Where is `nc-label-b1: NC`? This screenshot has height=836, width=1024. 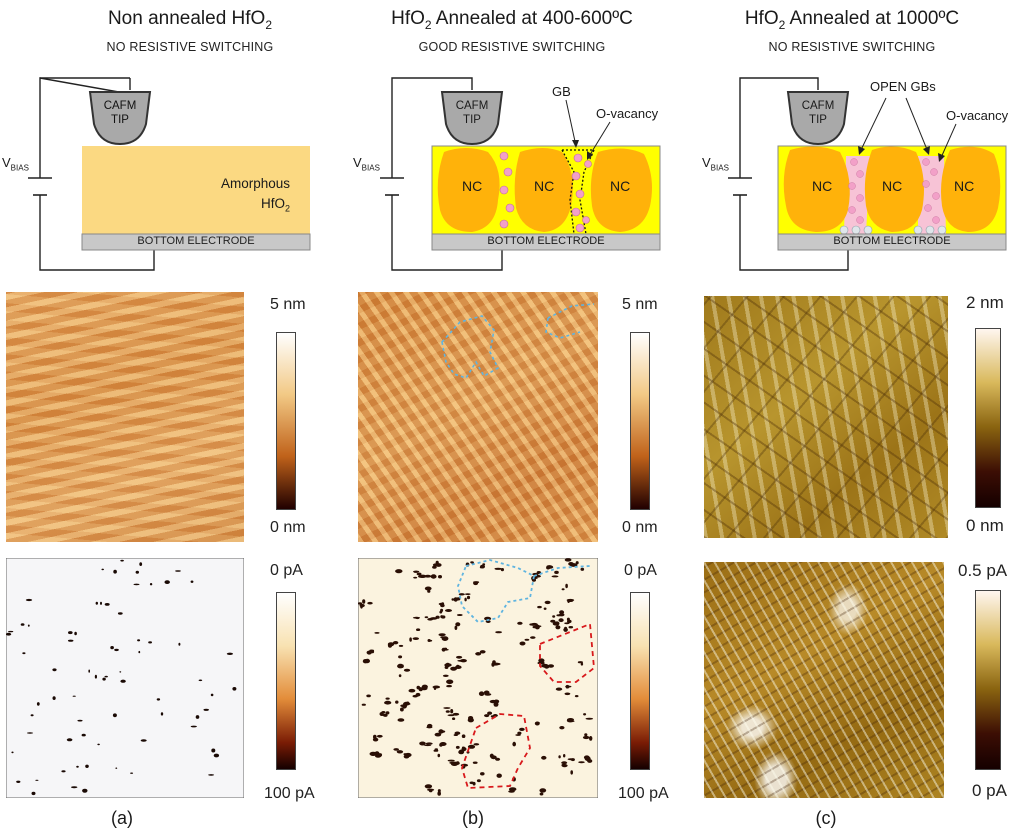 nc-label-b1: NC is located at coordinates (472, 186).